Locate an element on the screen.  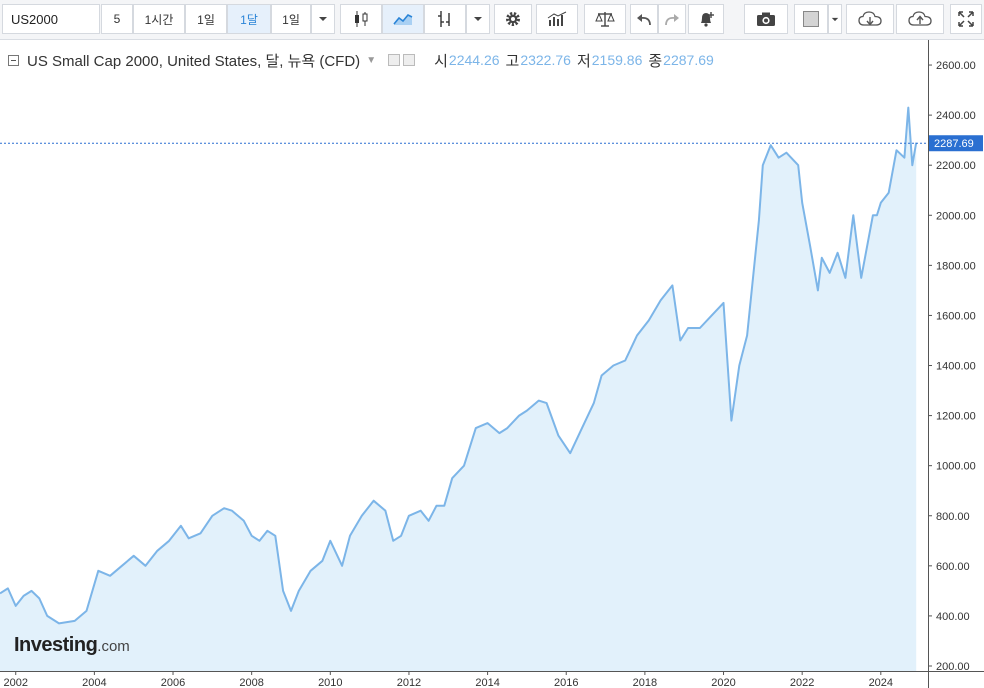
y-tick-label: 1000.00 is located at coordinates (956, 467).